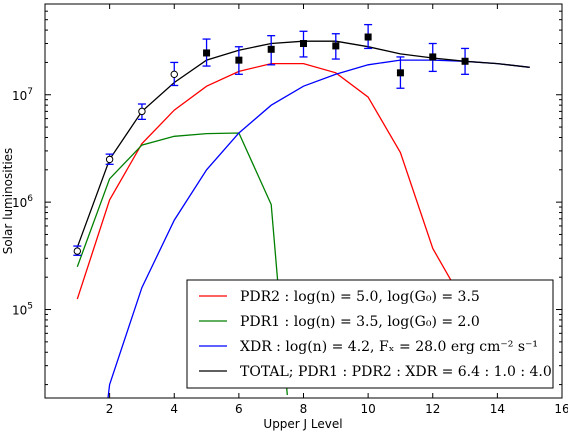  What do you see at coordinates (304, 409) in the screenshot?
I see `x-tick-label-8: 8` at bounding box center [304, 409].